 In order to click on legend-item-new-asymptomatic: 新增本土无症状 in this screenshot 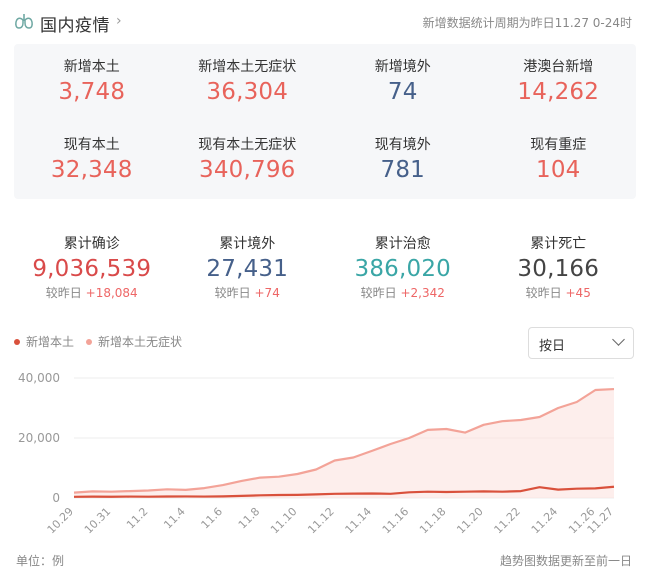, I will do `click(134, 341)`.